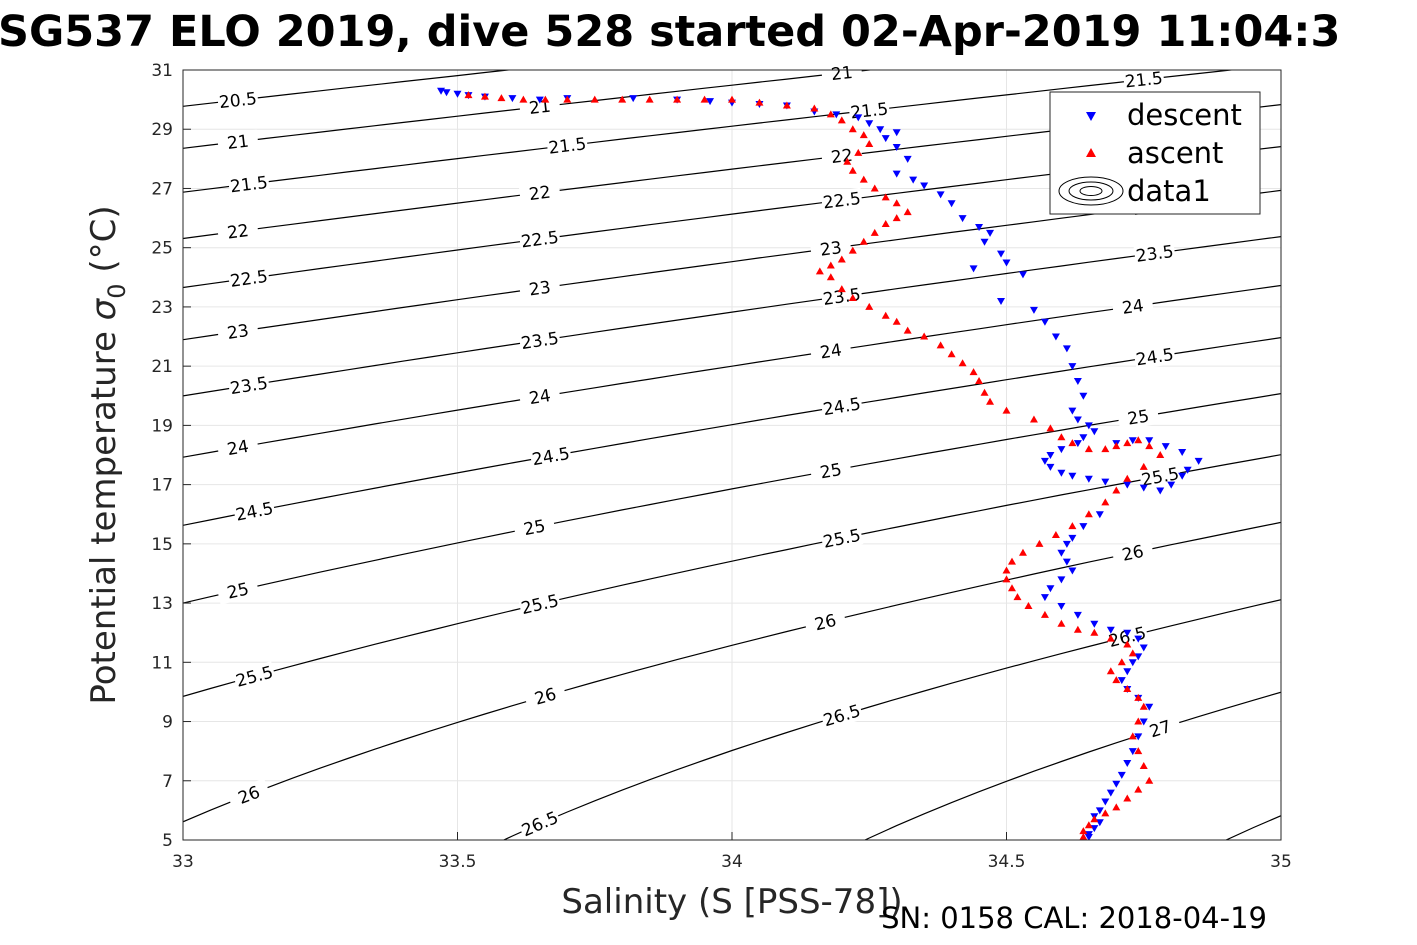 This screenshot has height=945, width=1417. What do you see at coordinates (162, 71) in the screenshot?
I see `y-tick-label: 31` at bounding box center [162, 71].